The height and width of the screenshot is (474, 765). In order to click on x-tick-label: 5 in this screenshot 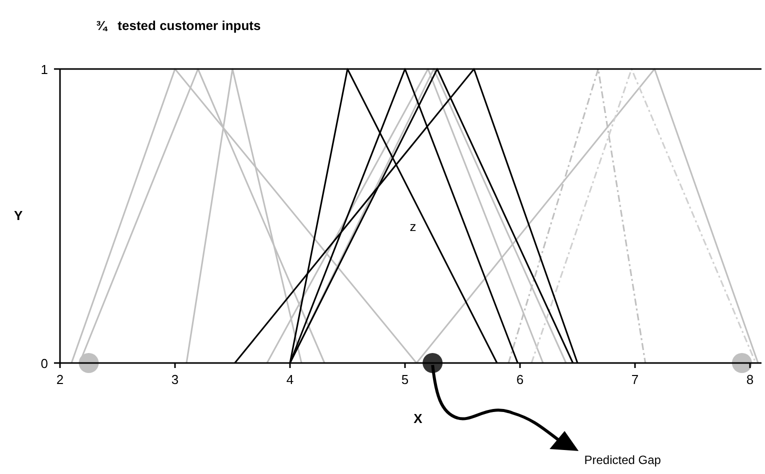, I will do `click(405, 379)`.